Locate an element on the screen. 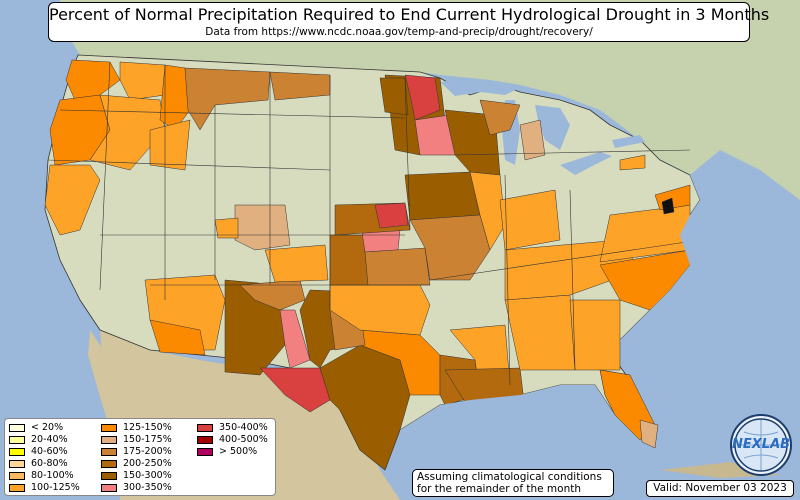 The height and width of the screenshot is (500, 800). logo-text: NEXLAB is located at coordinates (761, 444).